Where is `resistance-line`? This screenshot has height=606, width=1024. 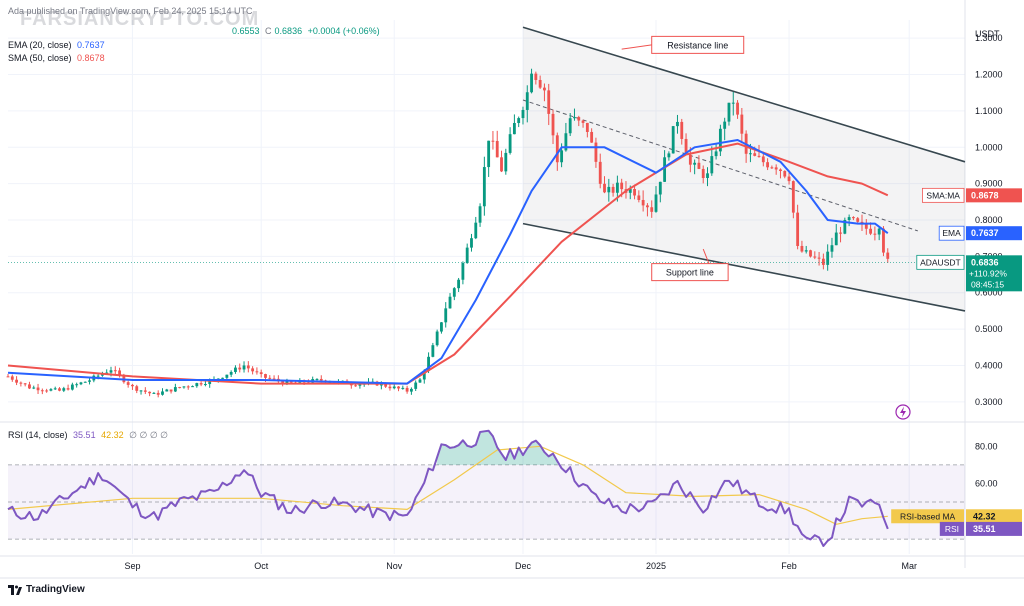
resistance-line is located at coordinates (744, 94).